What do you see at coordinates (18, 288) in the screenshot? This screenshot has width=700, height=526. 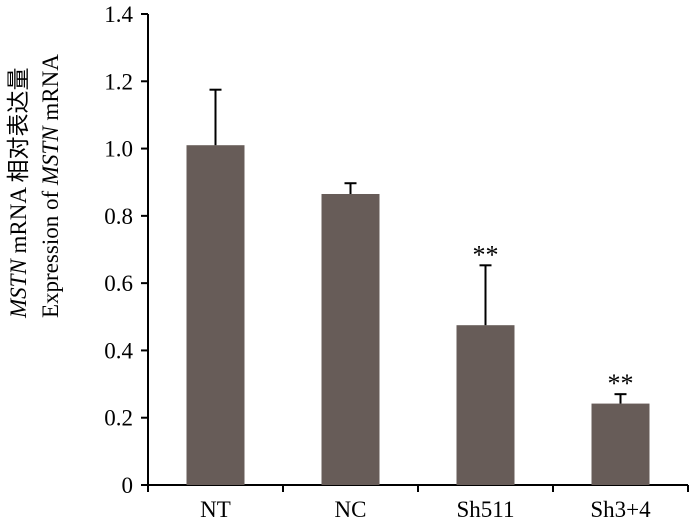 I see `y-axis-label-line1-italic: MSTN` at bounding box center [18, 288].